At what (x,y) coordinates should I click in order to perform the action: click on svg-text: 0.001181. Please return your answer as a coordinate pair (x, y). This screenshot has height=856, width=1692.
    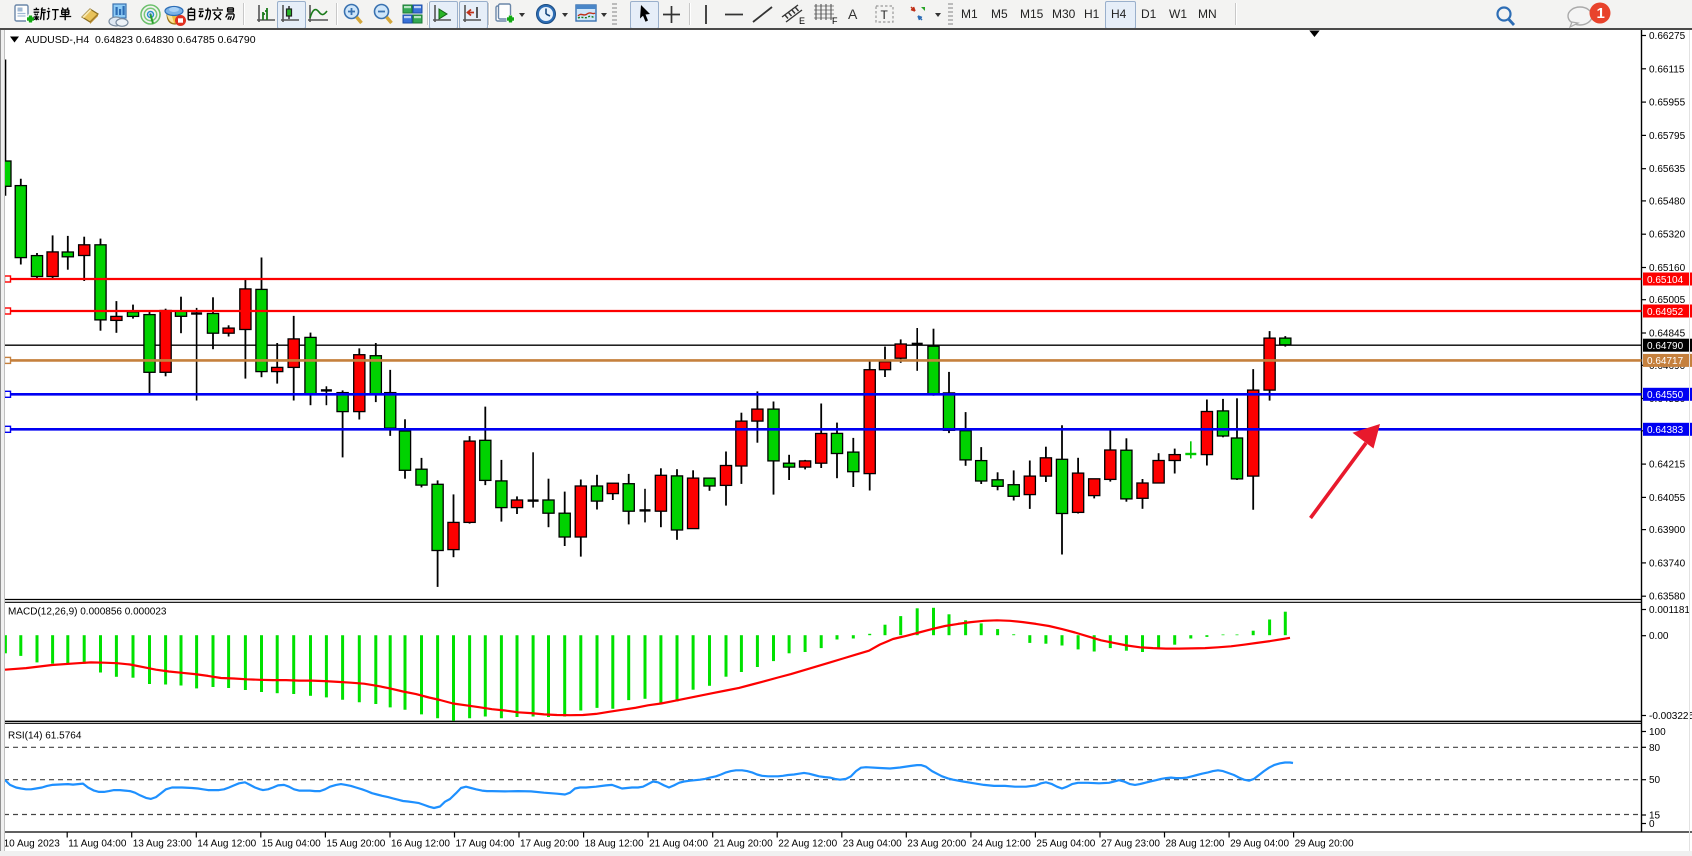
    Looking at the image, I should click on (1669, 610).